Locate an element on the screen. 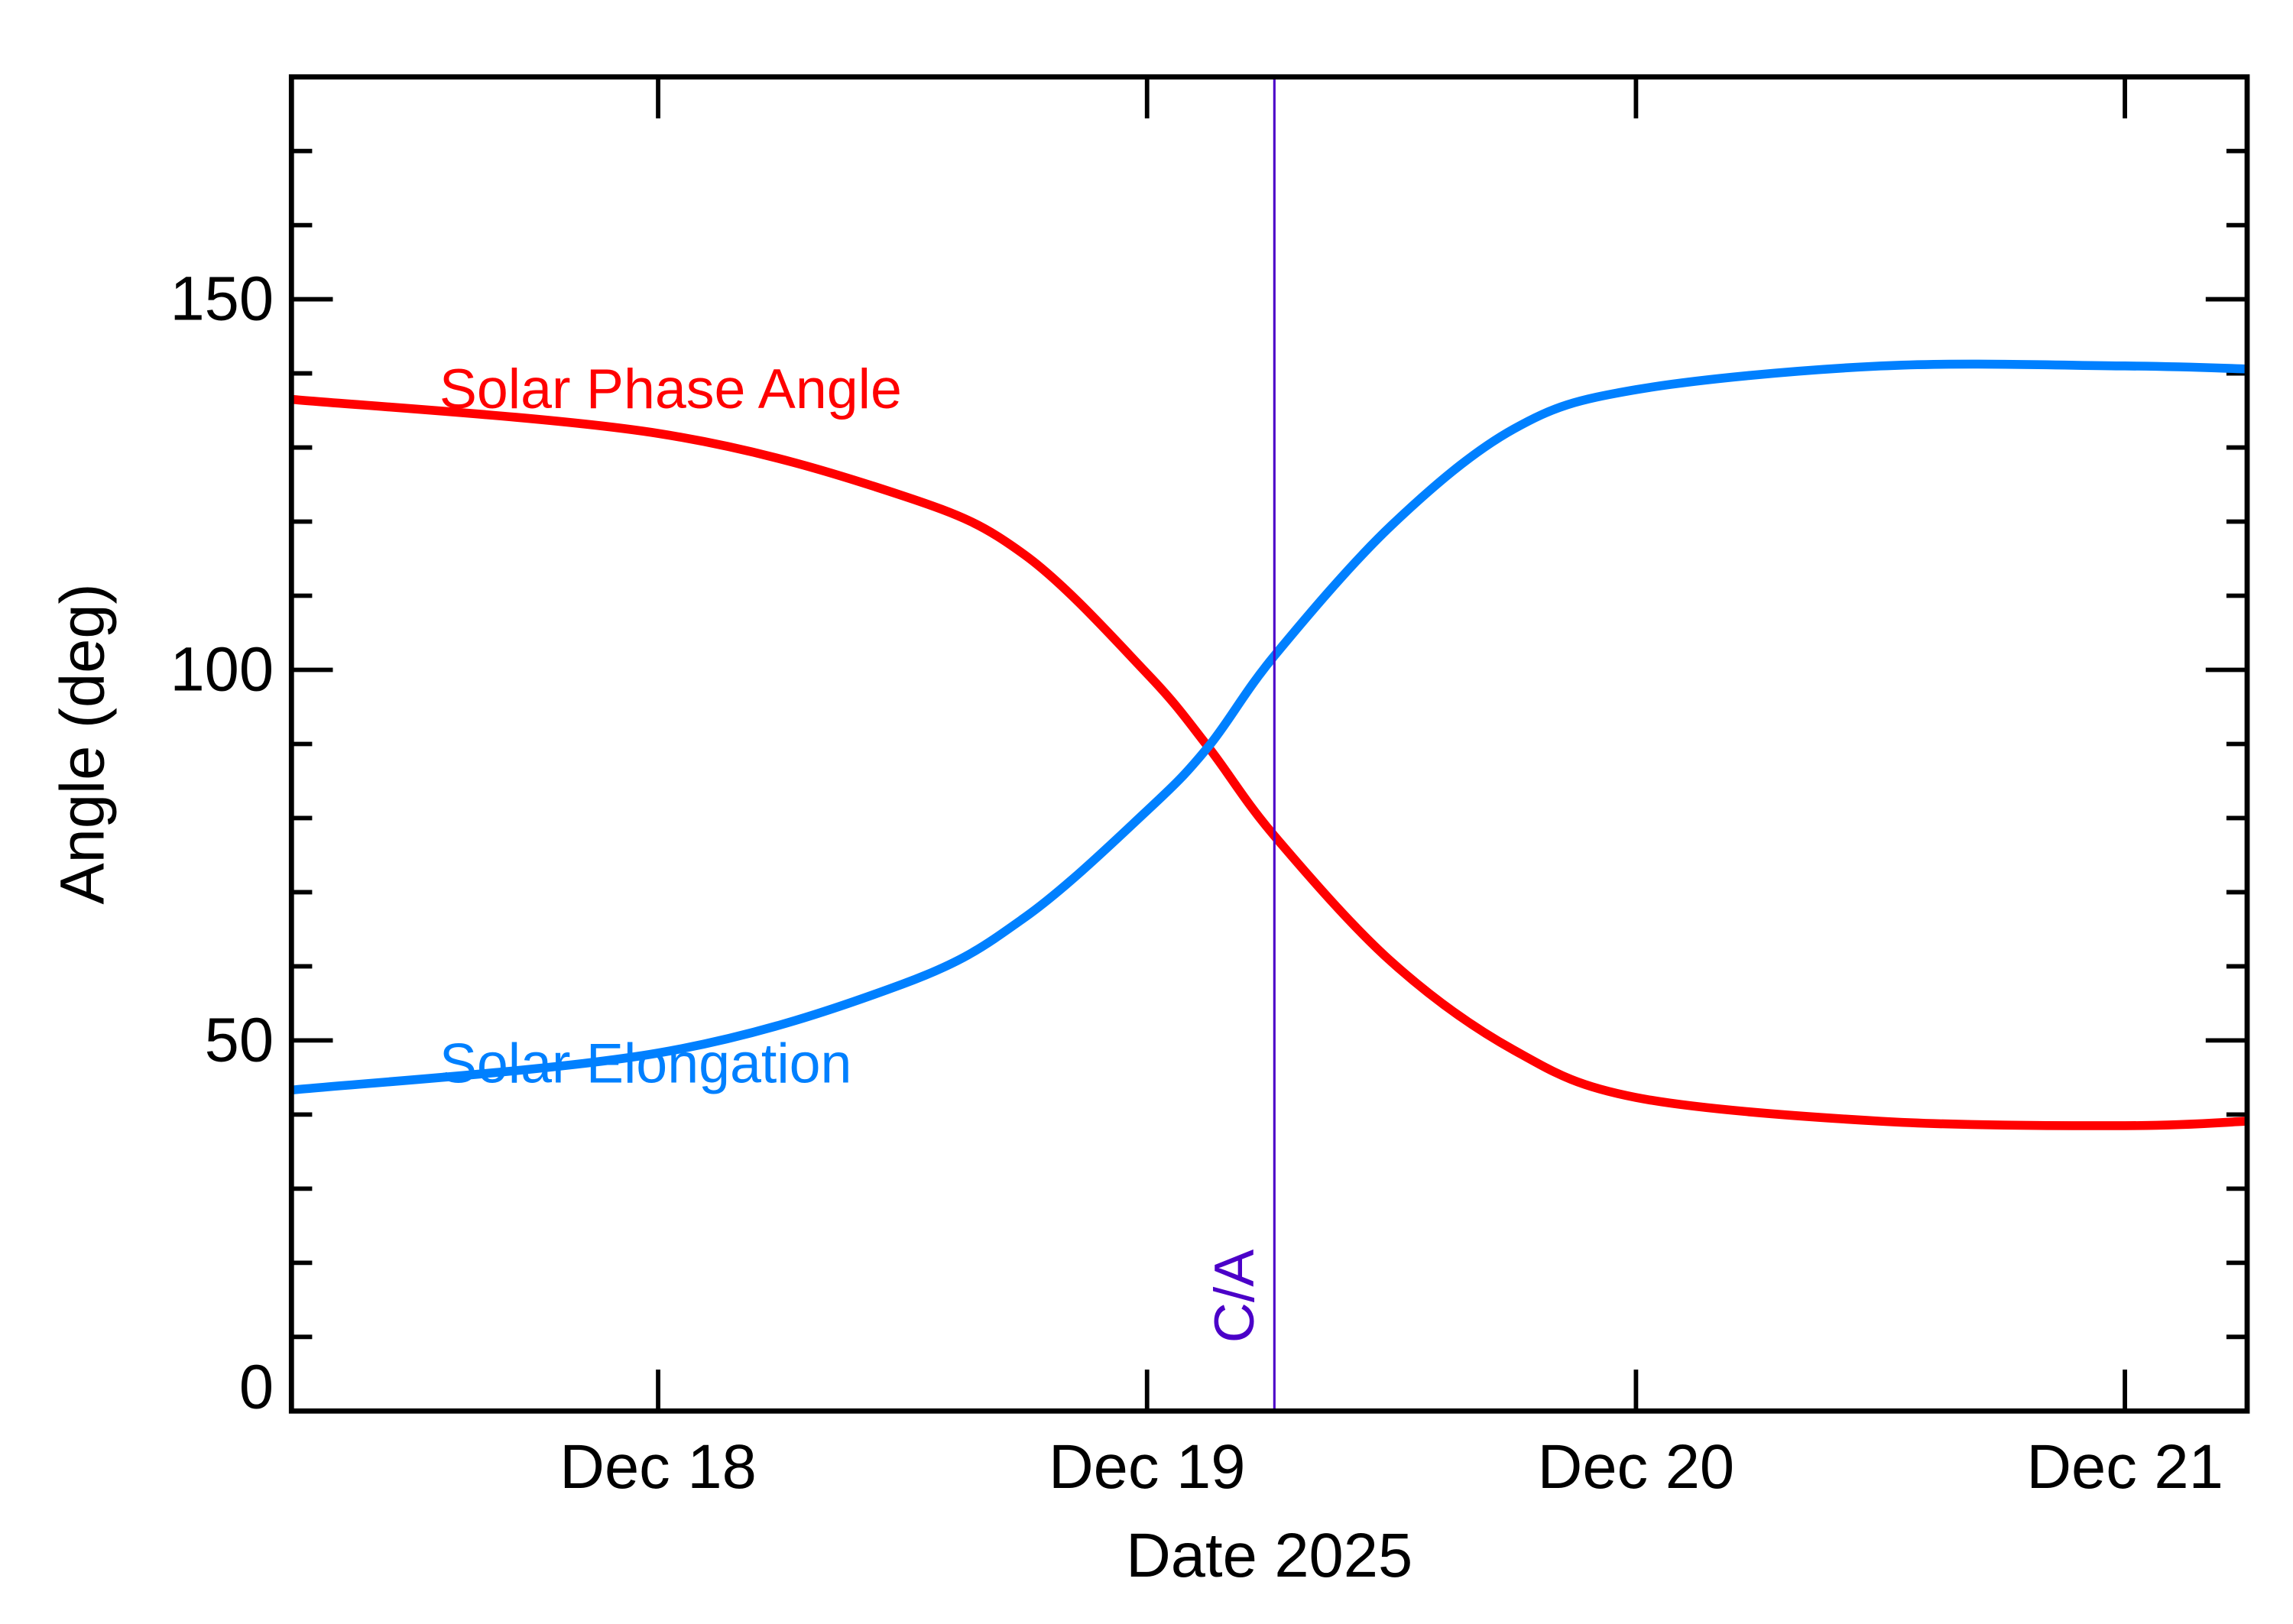  series-label-solar-phase-angle: Solar Phase Angle is located at coordinates (670, 388).